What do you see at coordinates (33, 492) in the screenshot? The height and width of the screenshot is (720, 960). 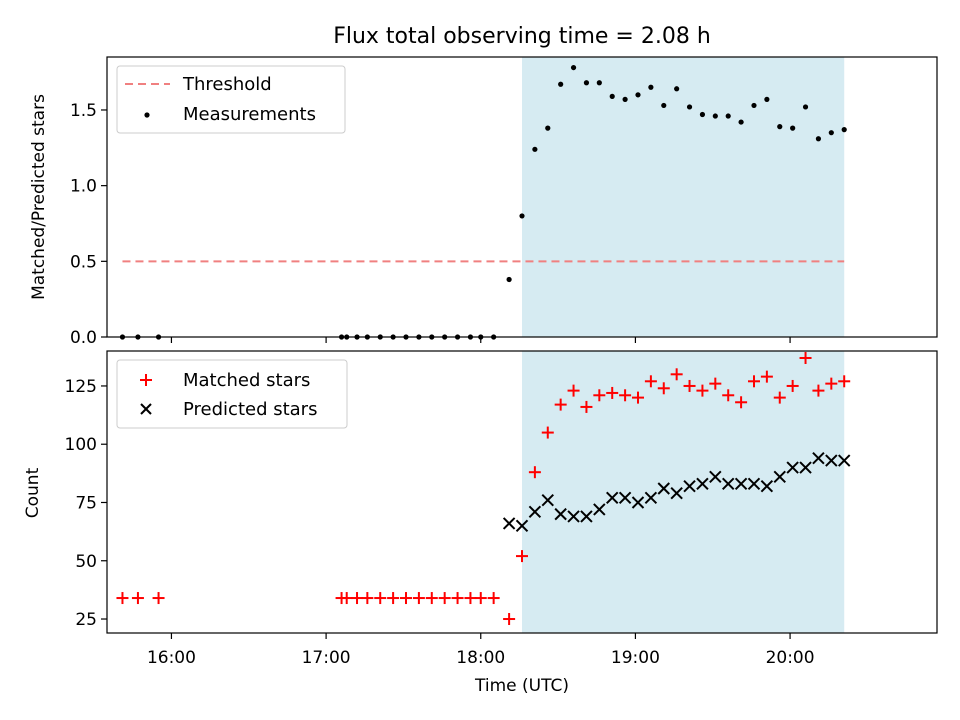 I see `count-y-axis-label: Count` at bounding box center [33, 492].